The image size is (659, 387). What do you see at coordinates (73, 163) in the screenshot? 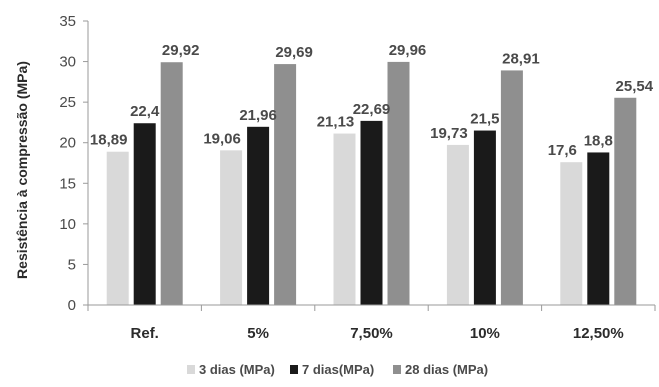
I see `y-axis-ticks: 0 5 10 15 20 25 30 35` at bounding box center [73, 163].